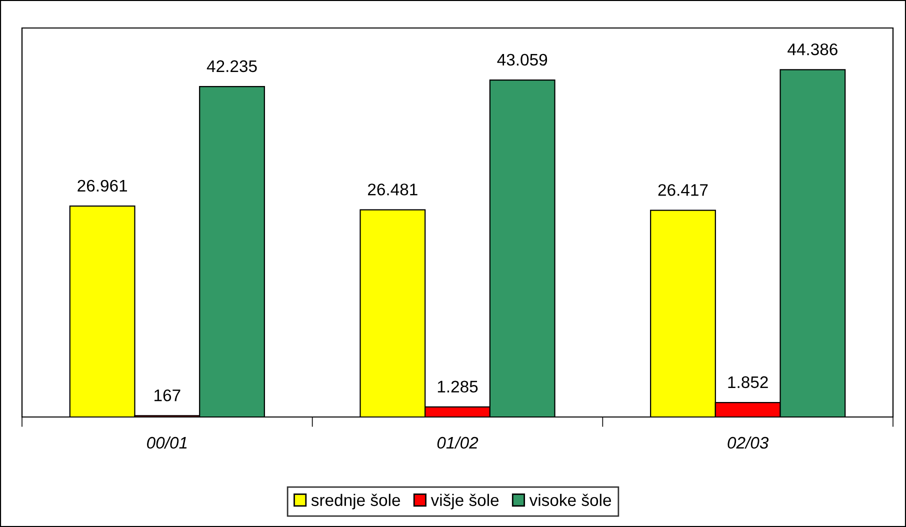  What do you see at coordinates (457, 442) in the screenshot?
I see `x-tick-label: 01/02` at bounding box center [457, 442].